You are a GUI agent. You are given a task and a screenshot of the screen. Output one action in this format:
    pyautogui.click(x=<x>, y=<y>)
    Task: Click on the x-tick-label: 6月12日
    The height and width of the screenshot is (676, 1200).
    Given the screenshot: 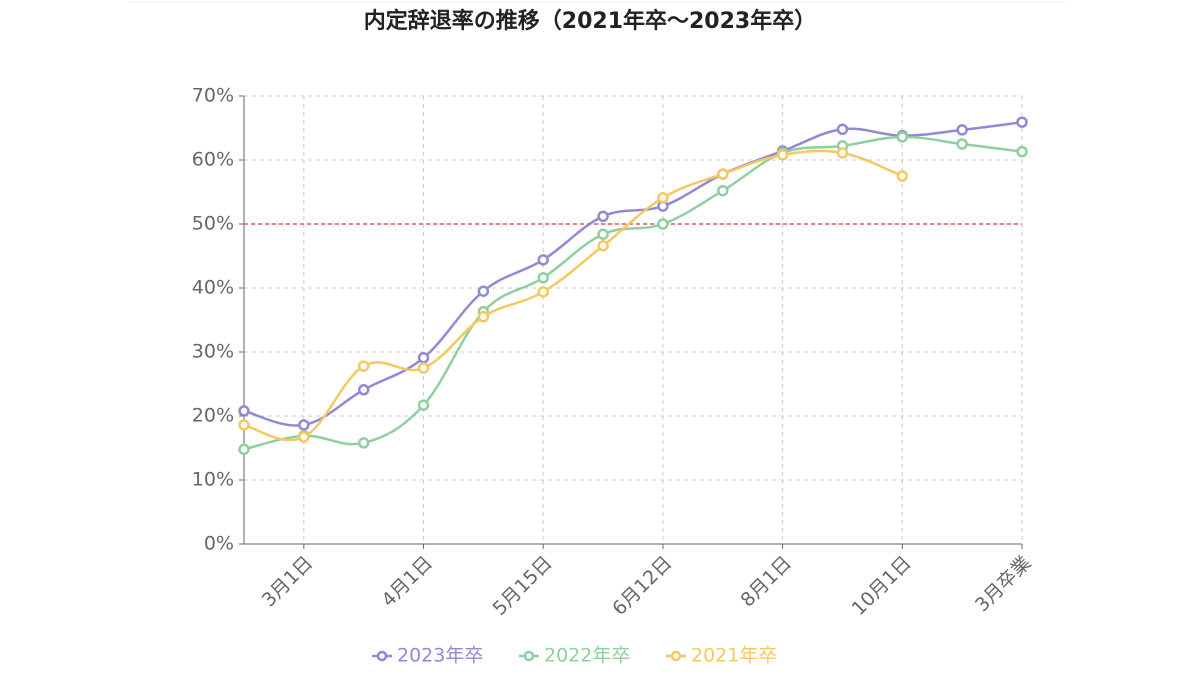 What is the action you would take?
    pyautogui.click(x=642, y=586)
    